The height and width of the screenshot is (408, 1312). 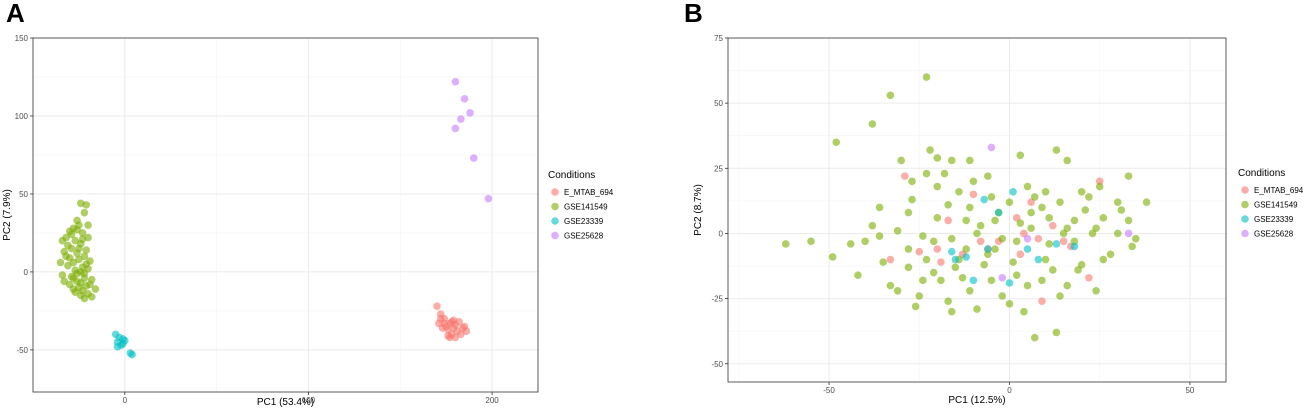 What do you see at coordinates (309, 400) in the screenshot?
I see `x-tick-label: 100` at bounding box center [309, 400].